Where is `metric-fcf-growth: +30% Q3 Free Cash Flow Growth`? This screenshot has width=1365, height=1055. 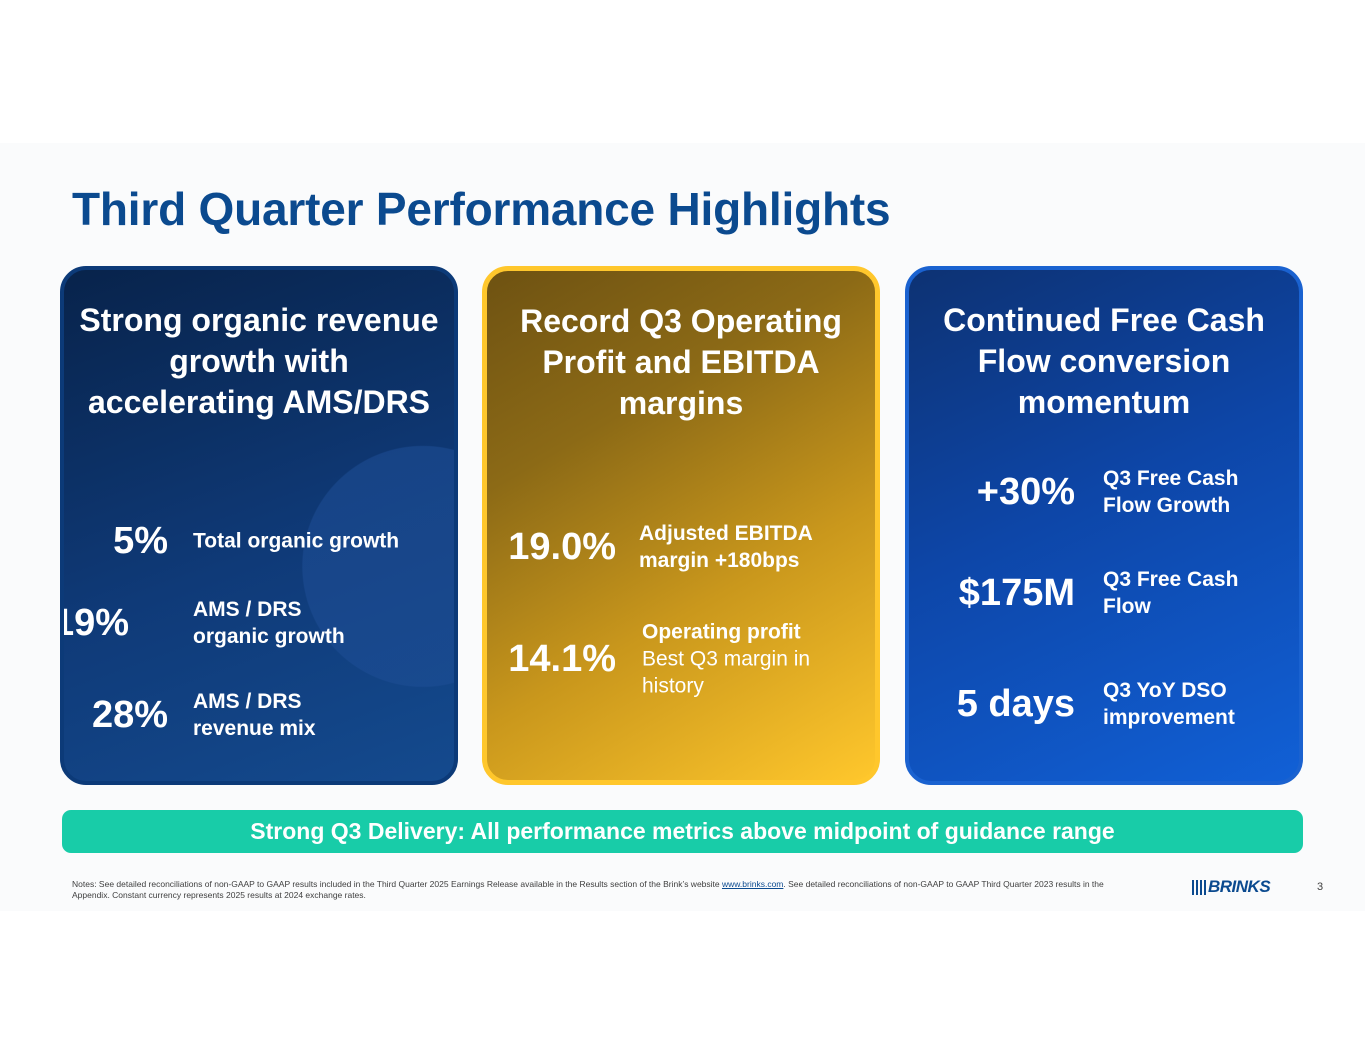 metric-fcf-growth: +30% Q3 Free Cash Flow Growth is located at coordinates (1104, 492).